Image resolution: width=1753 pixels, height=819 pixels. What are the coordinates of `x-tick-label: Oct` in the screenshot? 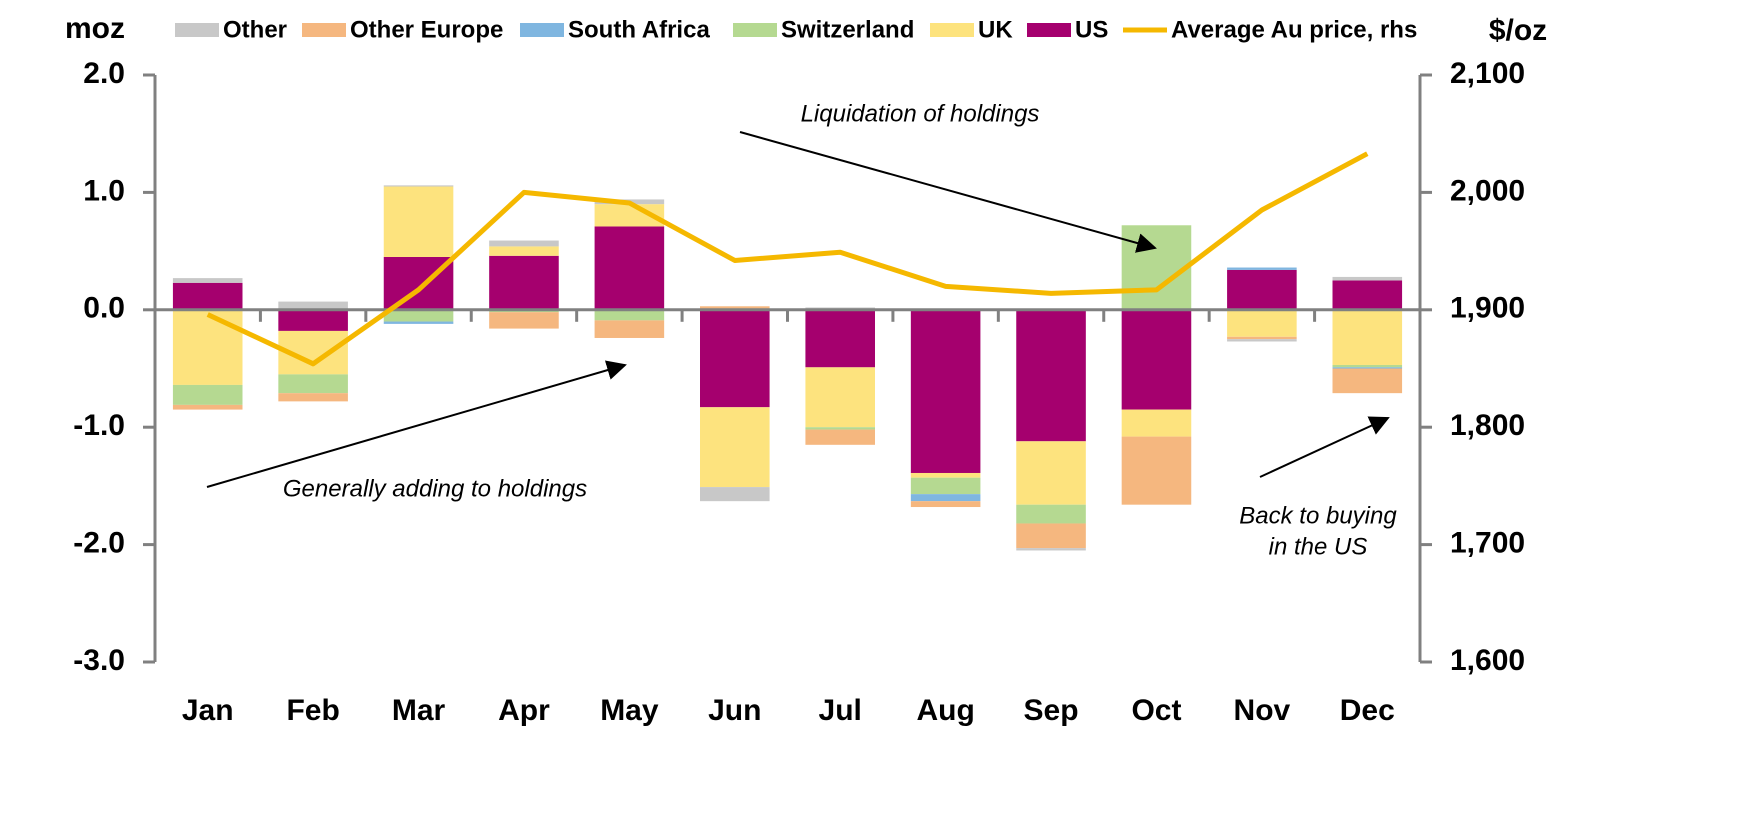 It's located at (1156, 710).